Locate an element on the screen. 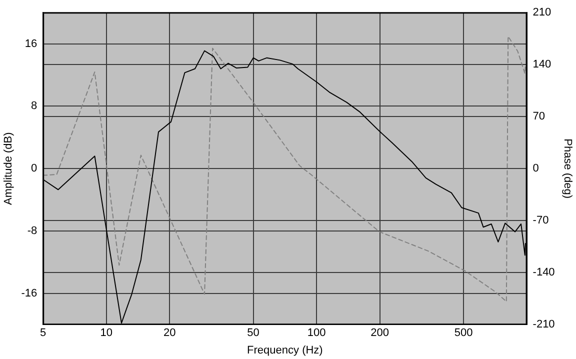 Image resolution: width=576 pixels, height=359 pixels. y-tick-label: -8 is located at coordinates (32, 231).